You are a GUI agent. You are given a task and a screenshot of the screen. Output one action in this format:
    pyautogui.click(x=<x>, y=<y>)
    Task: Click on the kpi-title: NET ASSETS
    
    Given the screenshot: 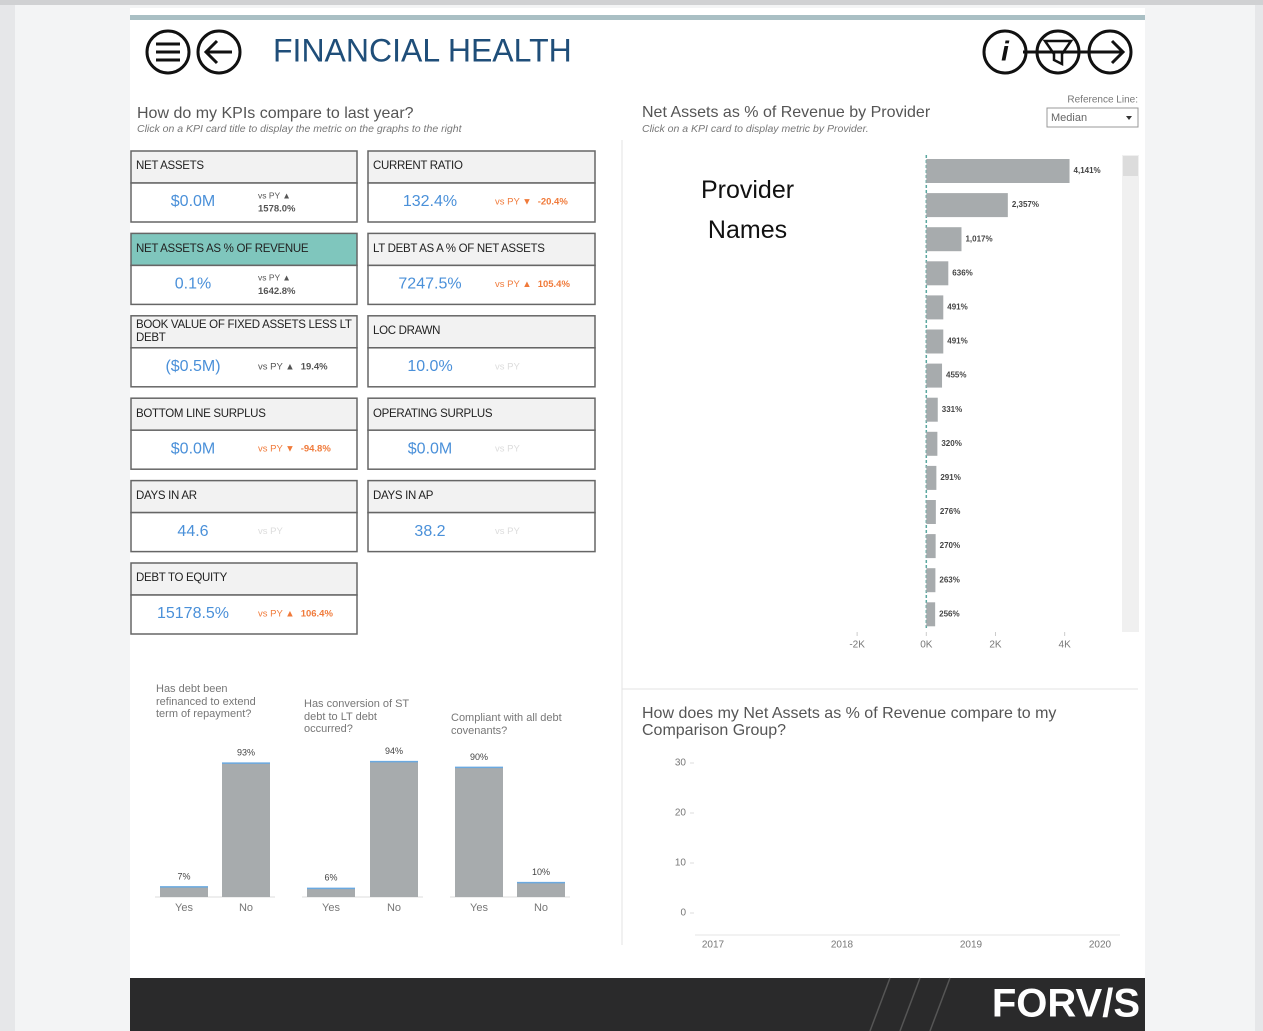 What is the action you would take?
    pyautogui.click(x=170, y=166)
    